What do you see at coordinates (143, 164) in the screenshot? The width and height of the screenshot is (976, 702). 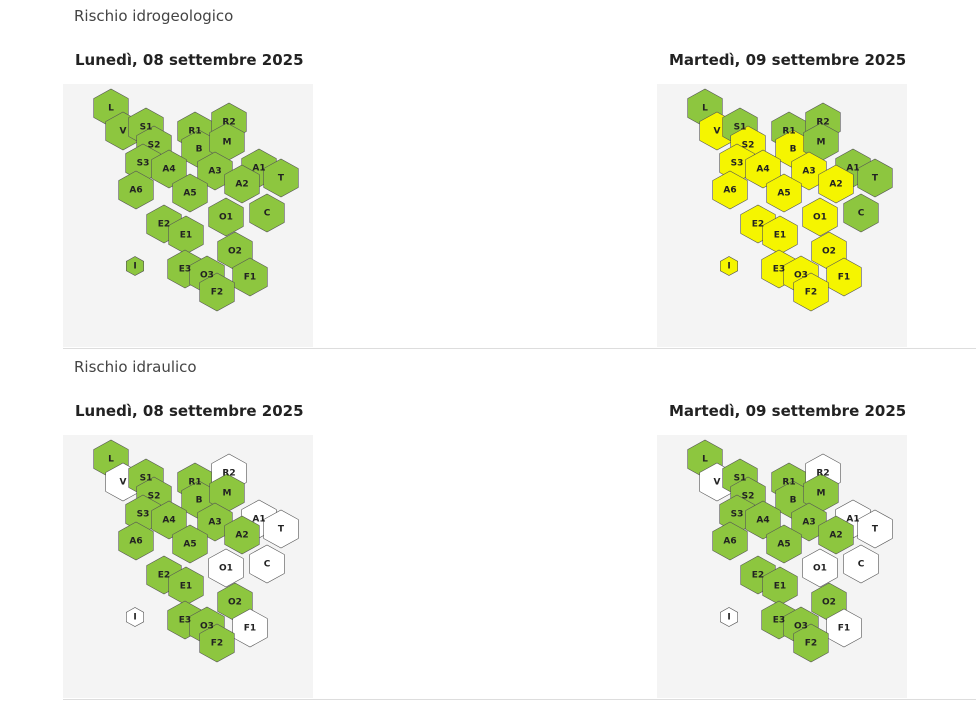 I see `zone-label: S3` at bounding box center [143, 164].